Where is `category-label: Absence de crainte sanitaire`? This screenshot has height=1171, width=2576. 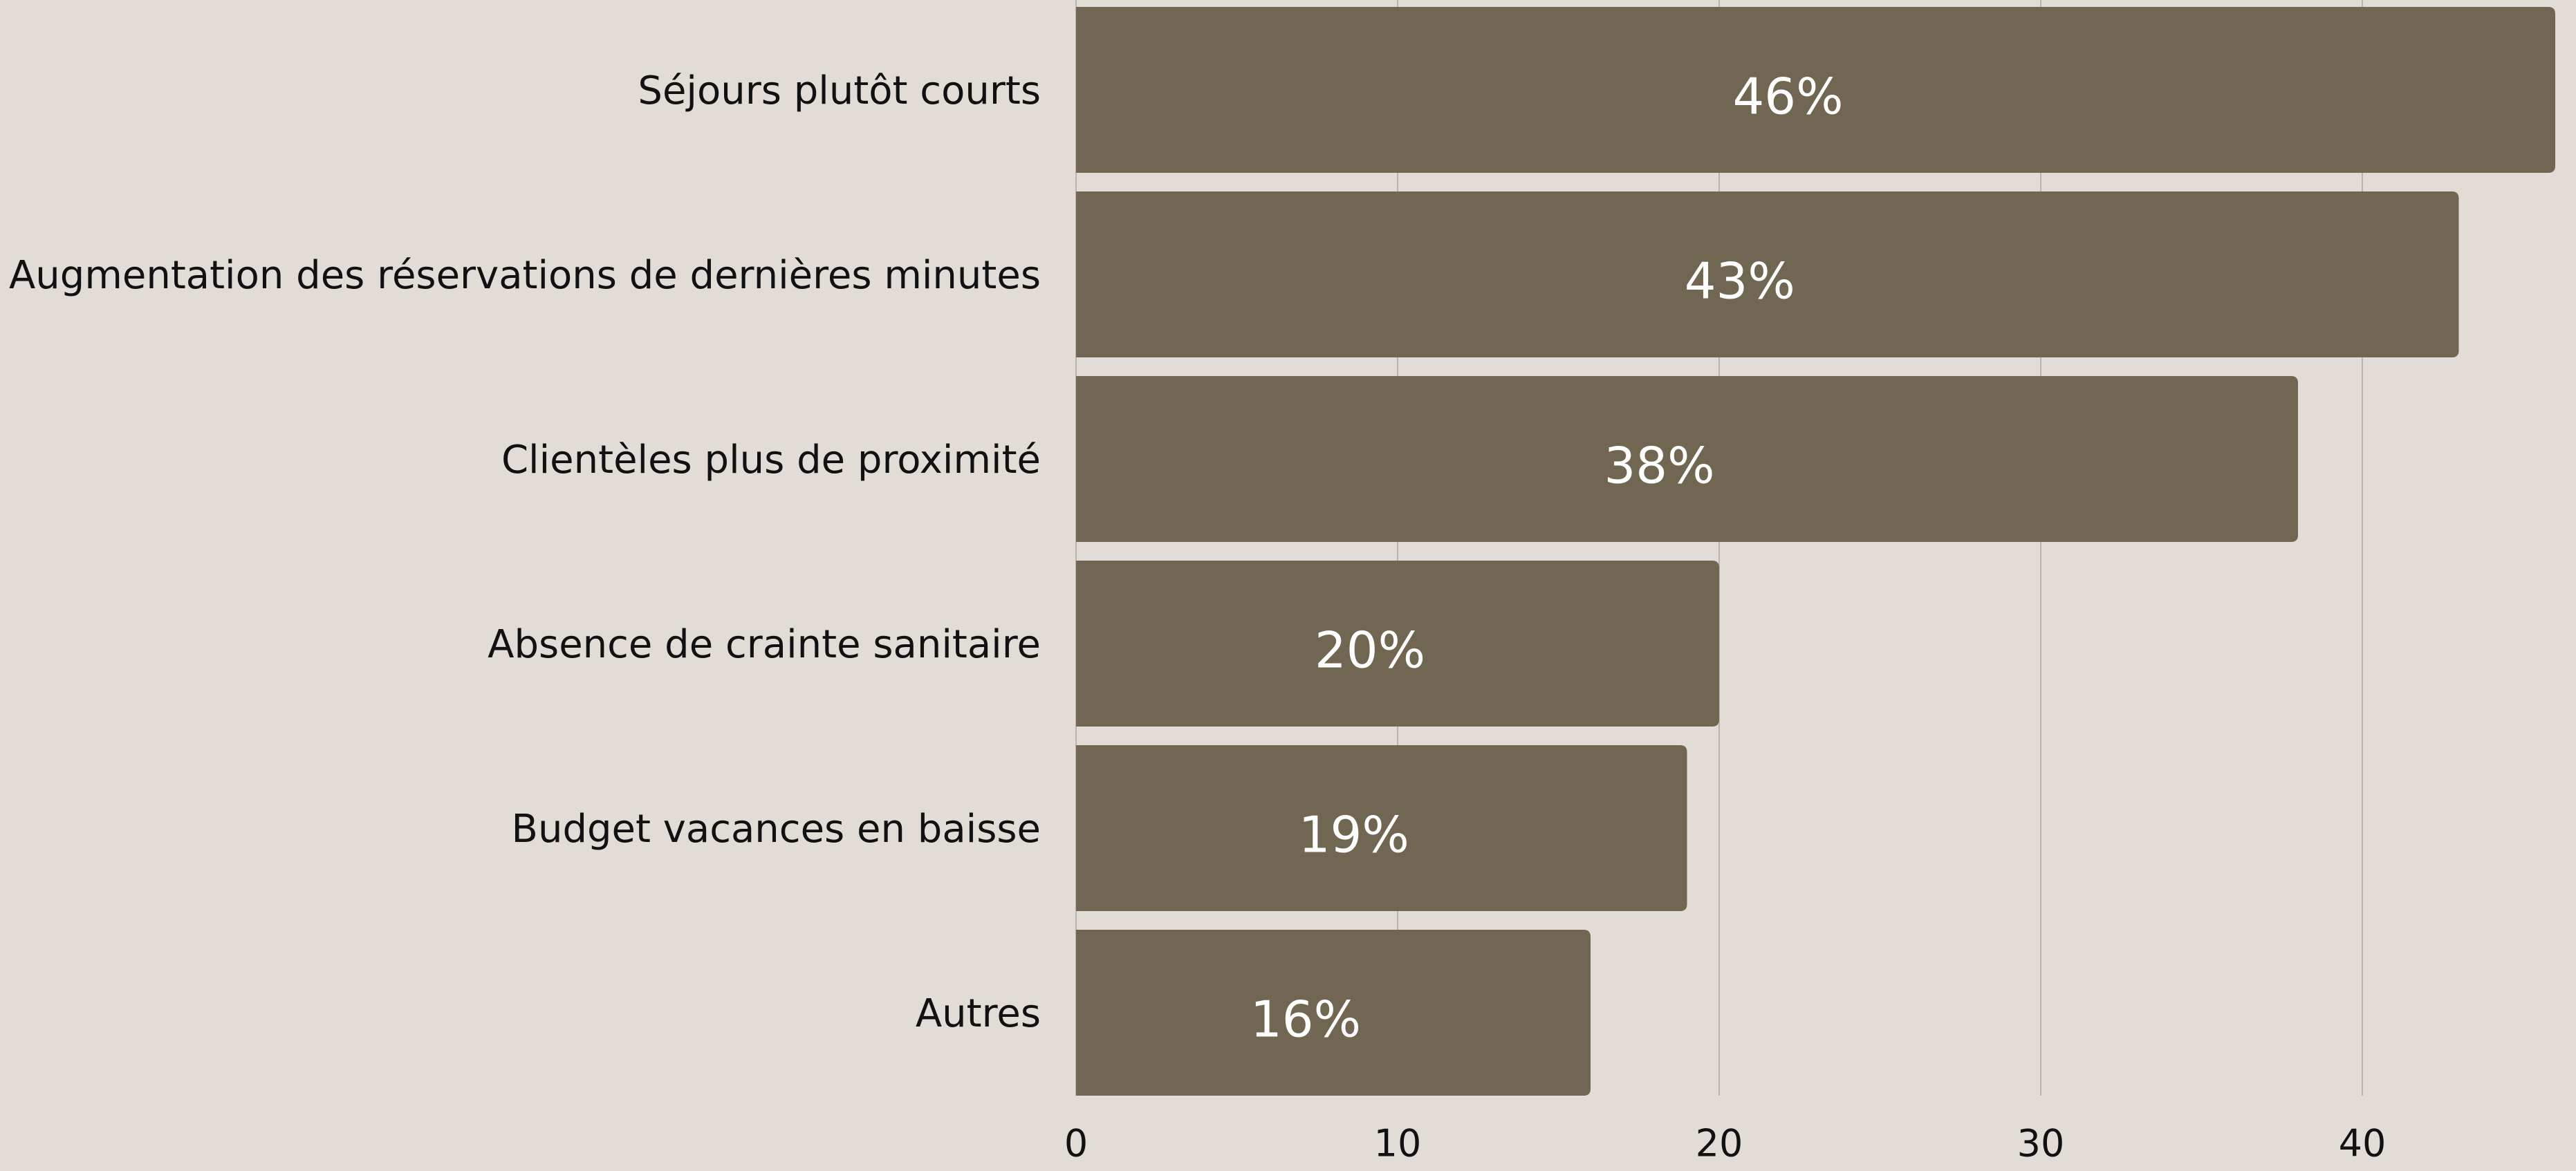 category-label: Absence de crainte sanitaire is located at coordinates (764, 644).